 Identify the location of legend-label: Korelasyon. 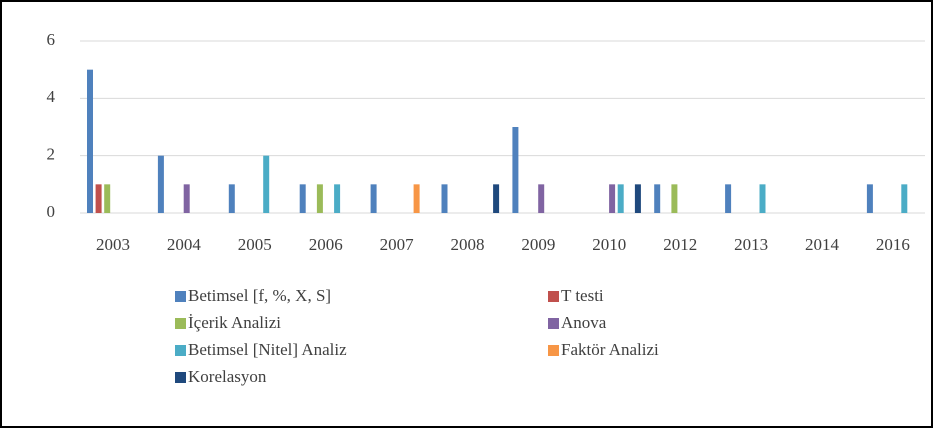
(227, 376).